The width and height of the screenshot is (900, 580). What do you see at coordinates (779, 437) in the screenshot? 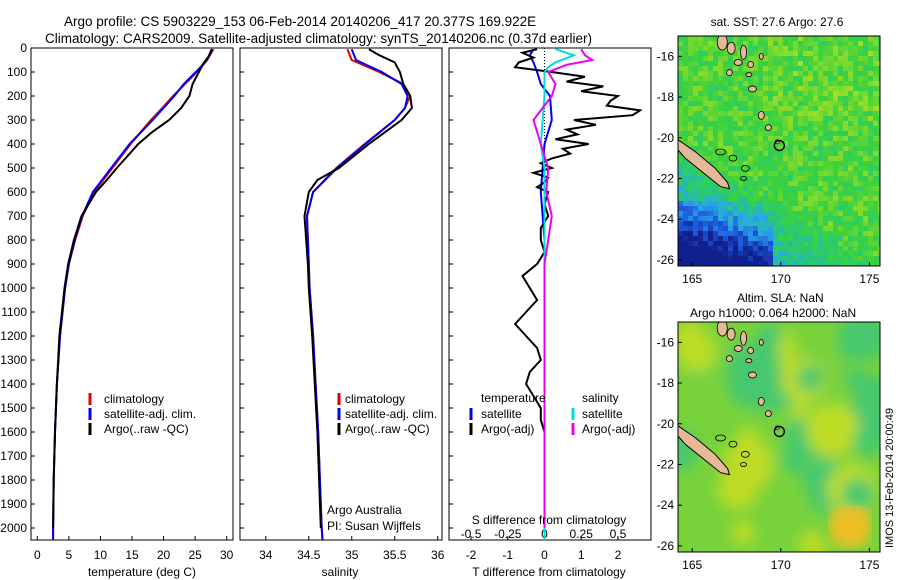
I see `sla-map` at bounding box center [779, 437].